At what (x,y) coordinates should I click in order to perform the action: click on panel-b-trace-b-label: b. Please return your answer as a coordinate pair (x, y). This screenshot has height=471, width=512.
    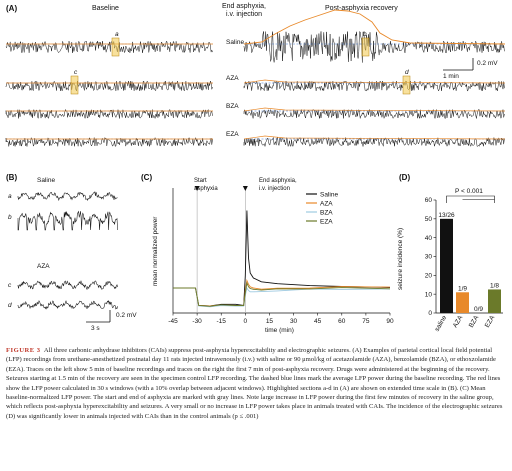
    Looking at the image, I should click on (10, 217).